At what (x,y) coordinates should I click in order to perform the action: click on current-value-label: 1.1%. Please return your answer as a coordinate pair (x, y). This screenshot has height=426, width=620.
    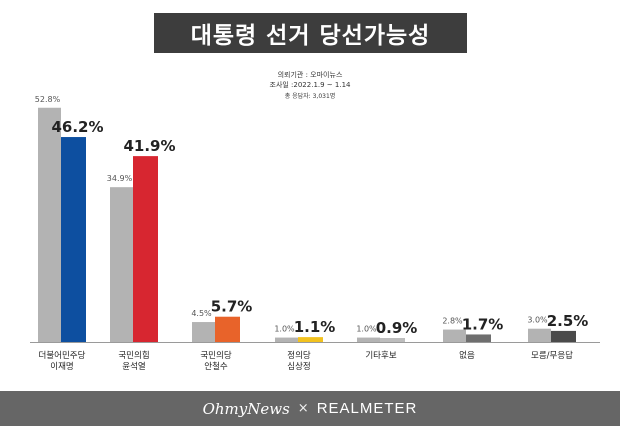
    Looking at the image, I should click on (315, 327).